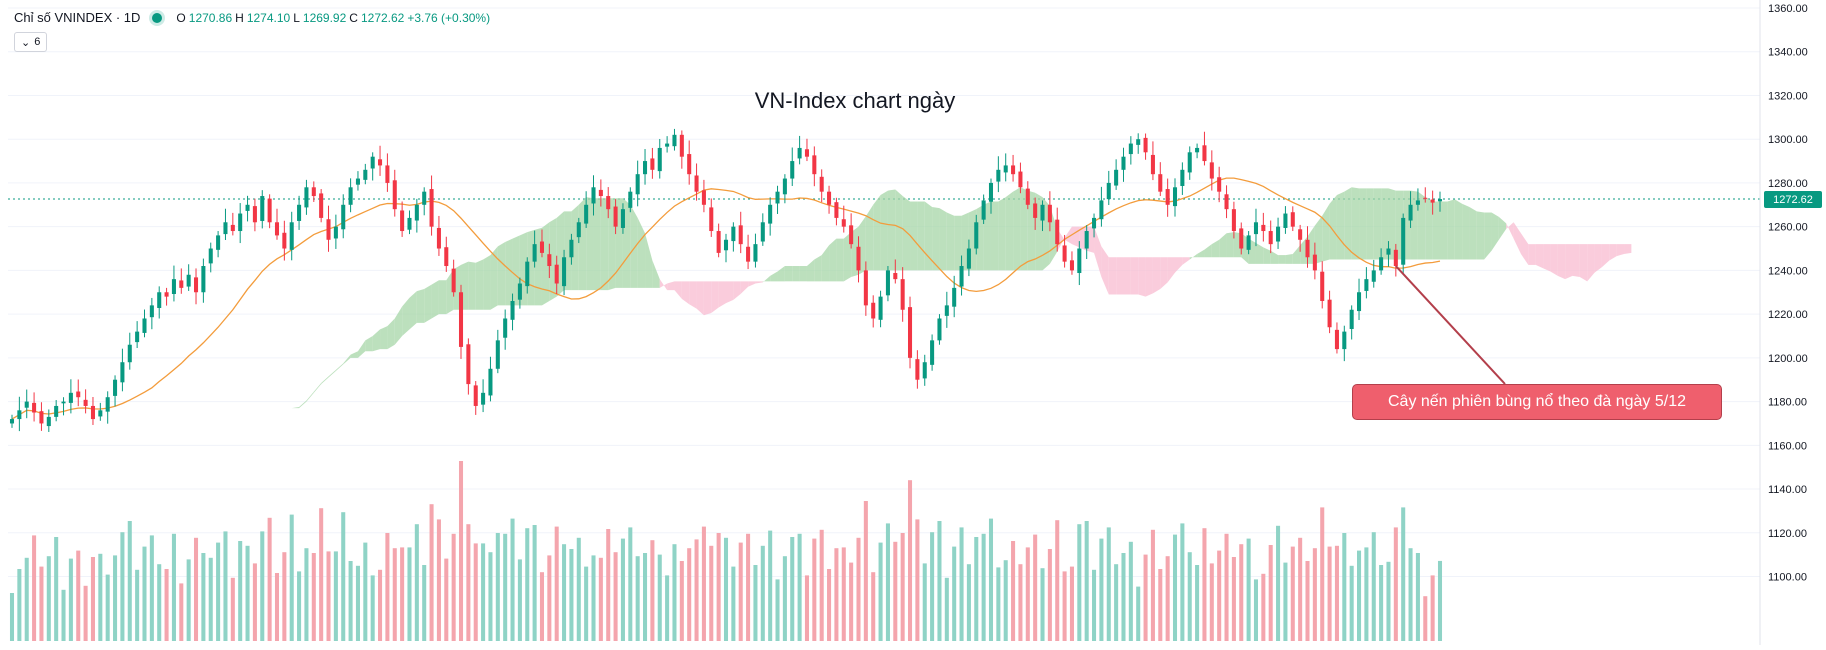 The width and height of the screenshot is (1826, 650). I want to click on y-tick-label: 1180.00, so click(1787, 403).